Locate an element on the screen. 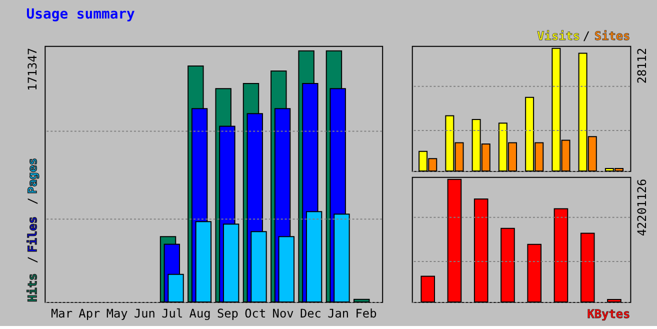 The width and height of the screenshot is (657, 329). x-tick-label: Mar is located at coordinates (61, 313).